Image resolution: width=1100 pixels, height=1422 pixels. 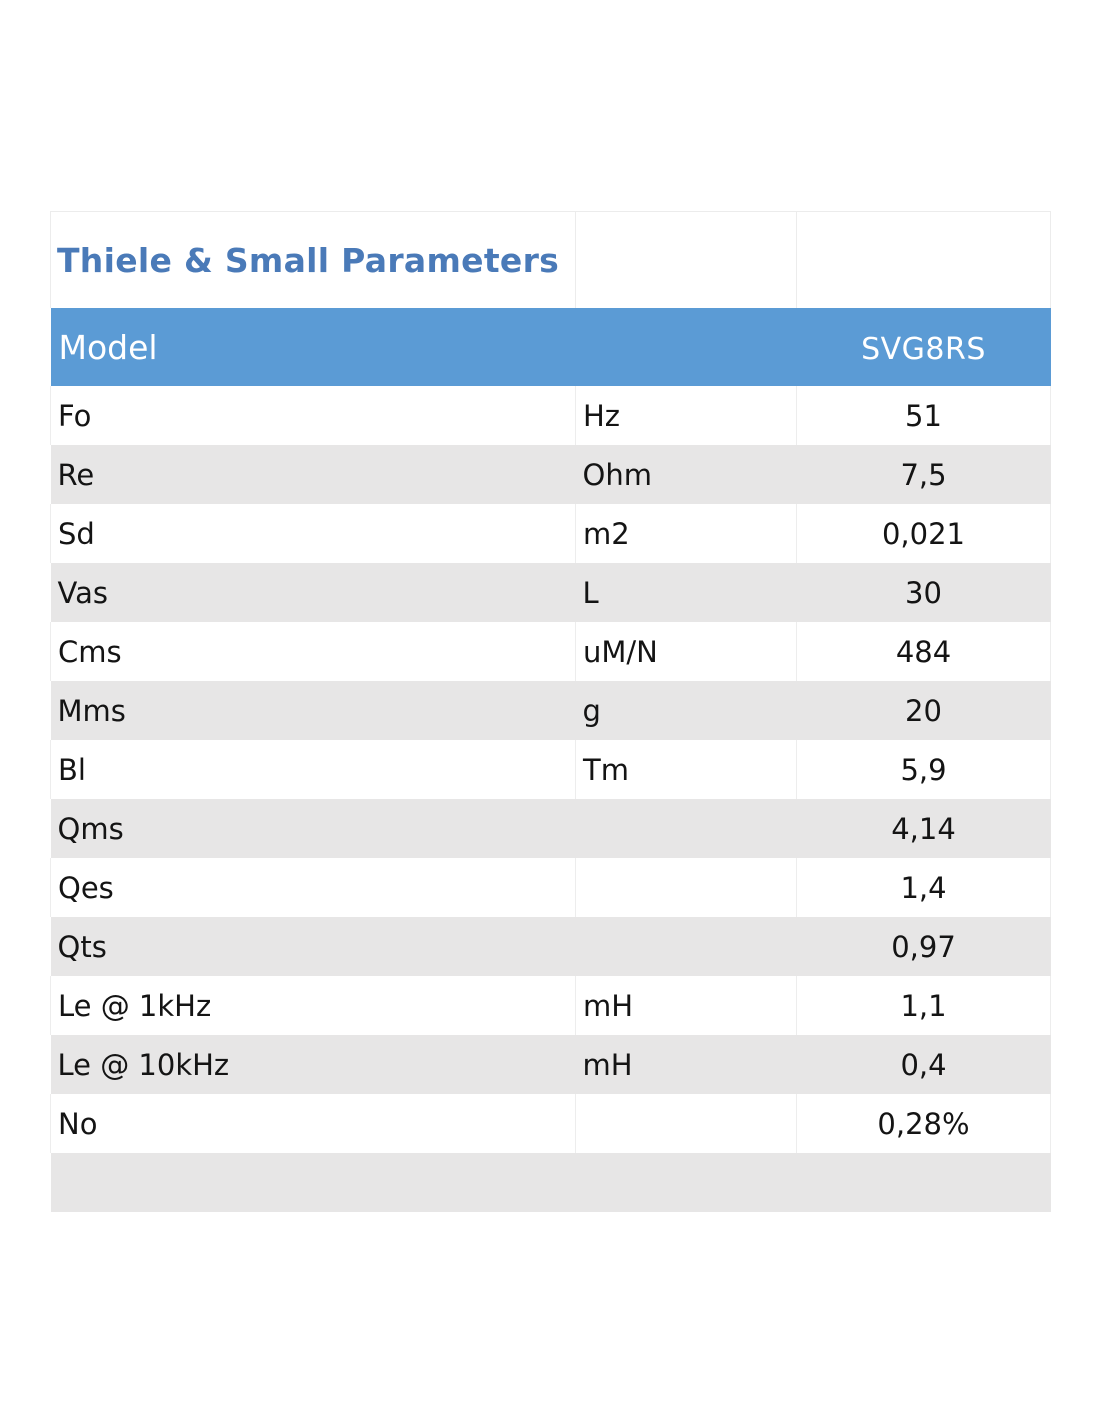 I want to click on table-row: Fo Hz 51, so click(x=550, y=415).